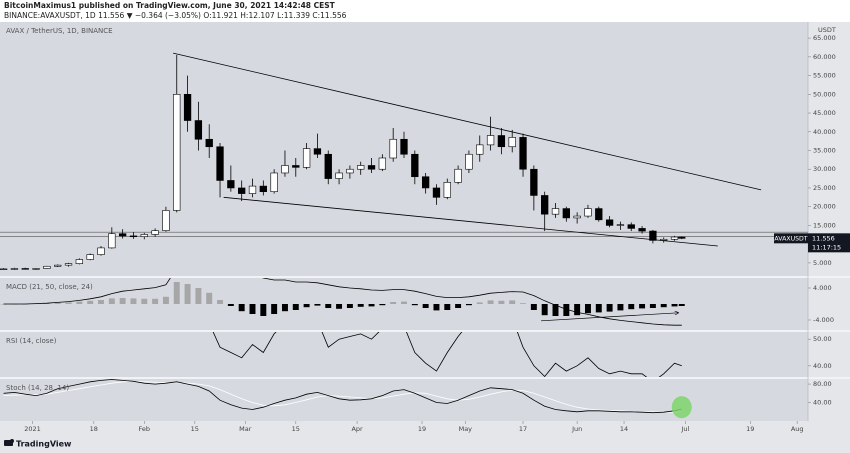  What do you see at coordinates (684, 429) in the screenshot?
I see `x-tick-label: Jul` at bounding box center [684, 429].